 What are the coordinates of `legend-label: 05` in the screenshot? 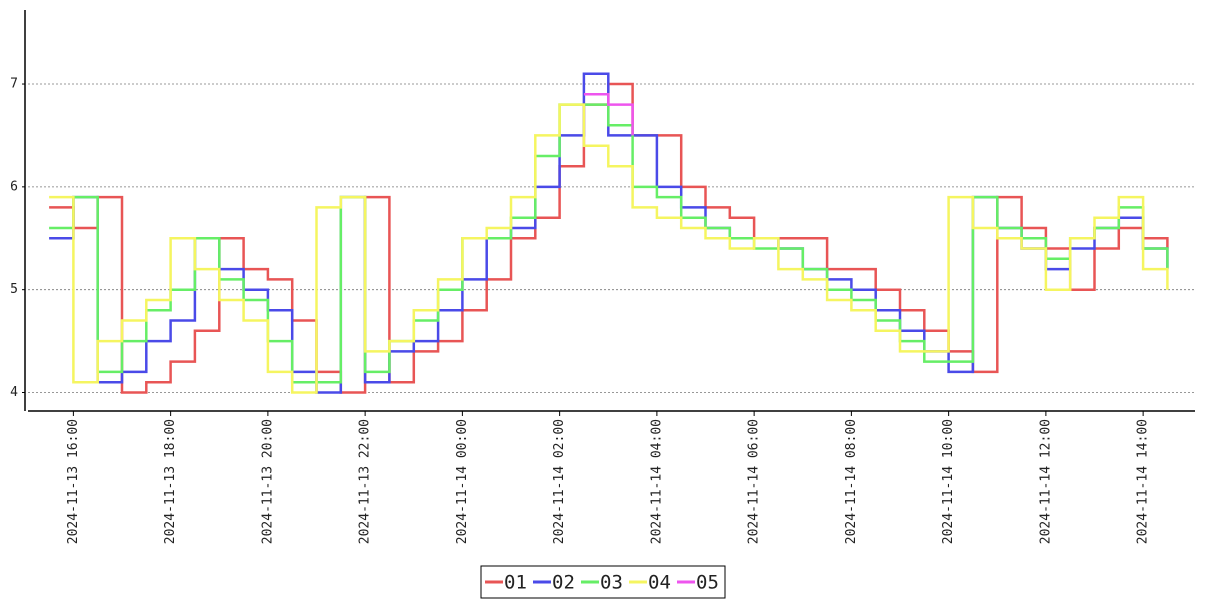 It's located at (707, 583).